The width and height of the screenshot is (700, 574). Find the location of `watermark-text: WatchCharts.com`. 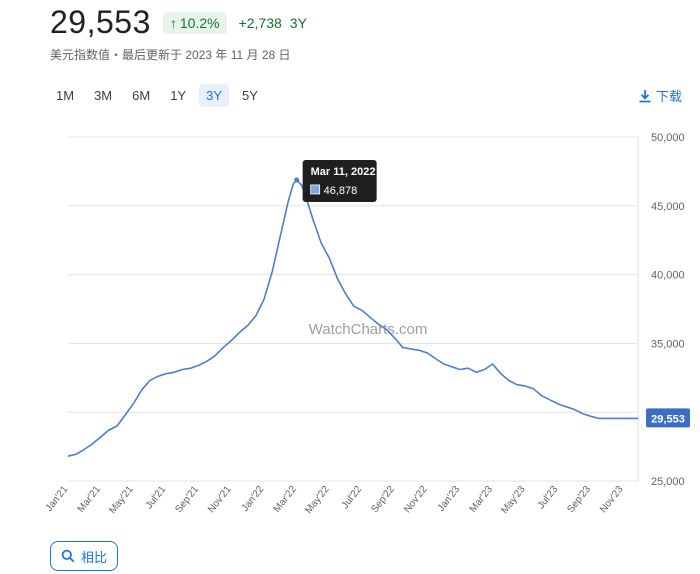

watermark-text: WatchCharts.com is located at coordinates (368, 329).